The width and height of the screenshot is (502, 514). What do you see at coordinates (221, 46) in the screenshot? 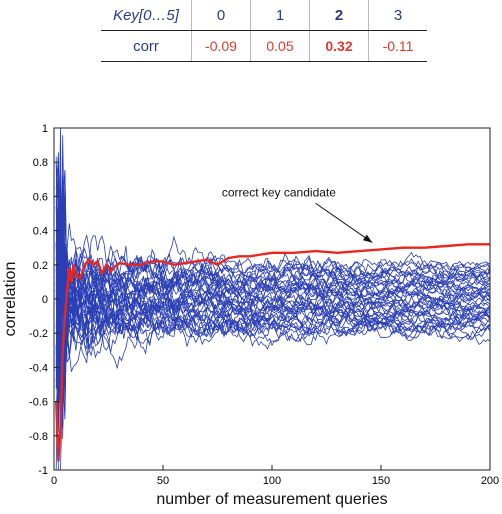
I see `corr-value-cell: -0.09` at bounding box center [221, 46].